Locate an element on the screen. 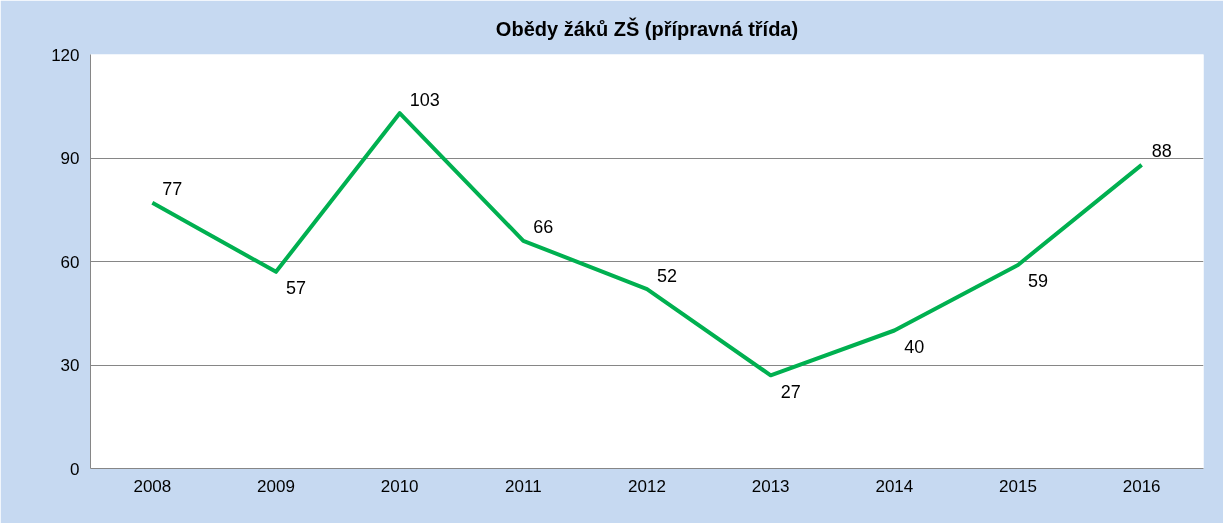  x-tick-label: 2015 is located at coordinates (1018, 486).